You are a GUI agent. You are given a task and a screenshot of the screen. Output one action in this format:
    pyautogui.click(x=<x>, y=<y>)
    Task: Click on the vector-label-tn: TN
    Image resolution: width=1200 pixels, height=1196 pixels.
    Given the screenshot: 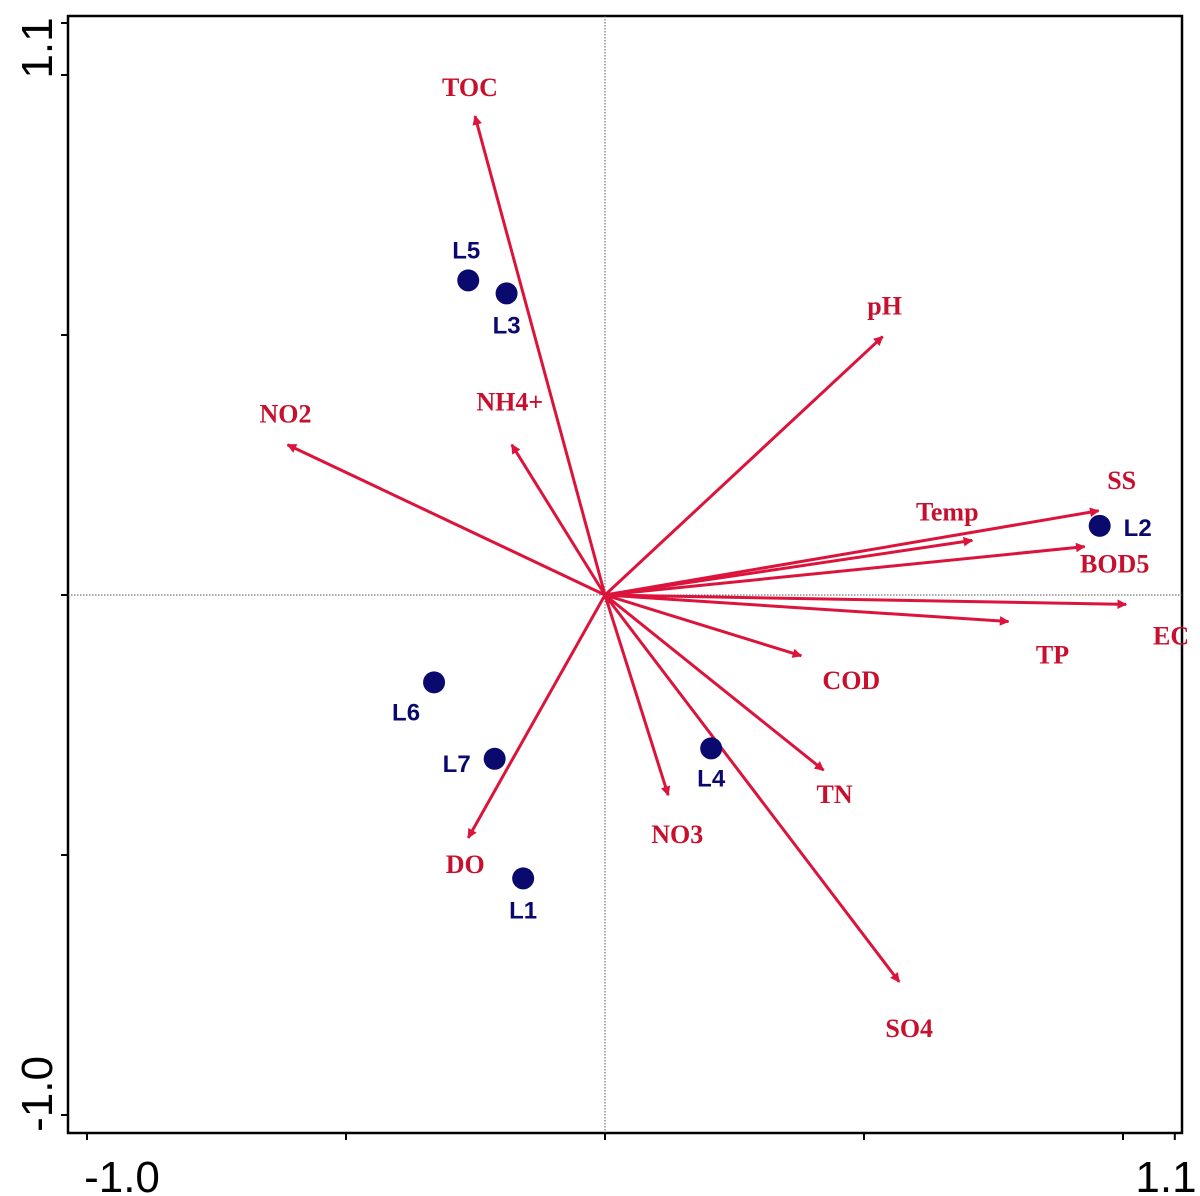 What is the action you would take?
    pyautogui.click(x=835, y=794)
    